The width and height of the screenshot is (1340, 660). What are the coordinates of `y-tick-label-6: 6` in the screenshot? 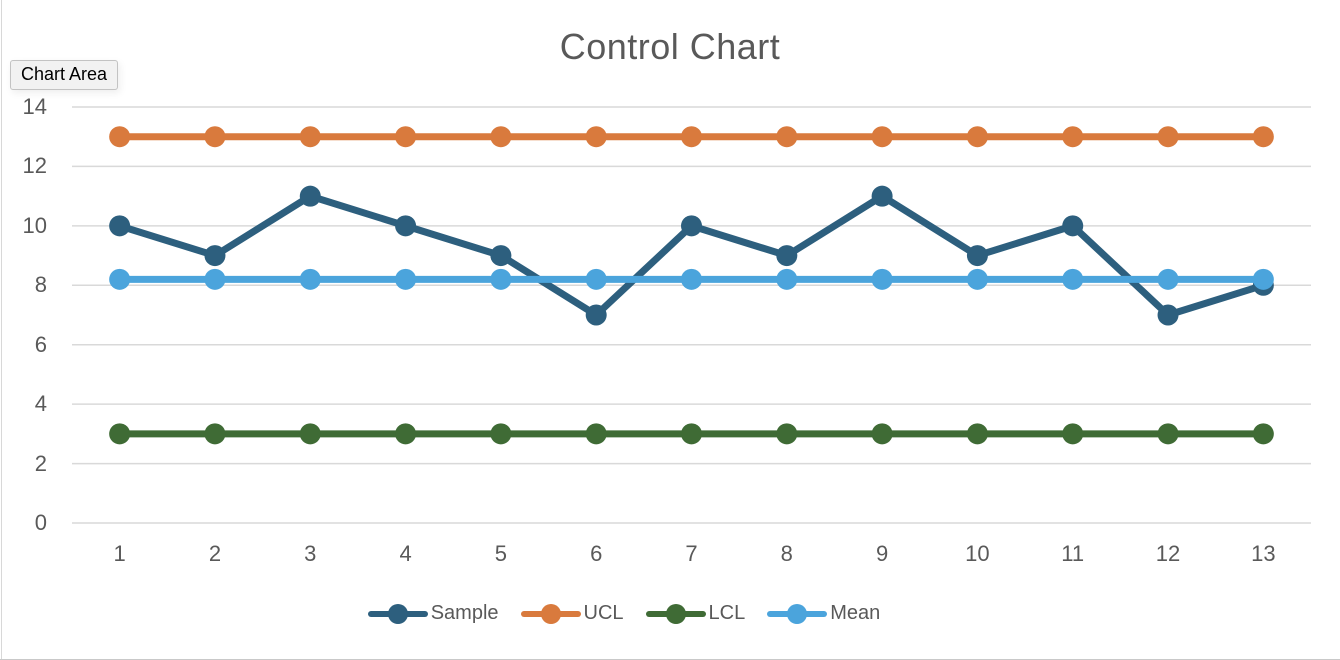 It's located at (40, 344).